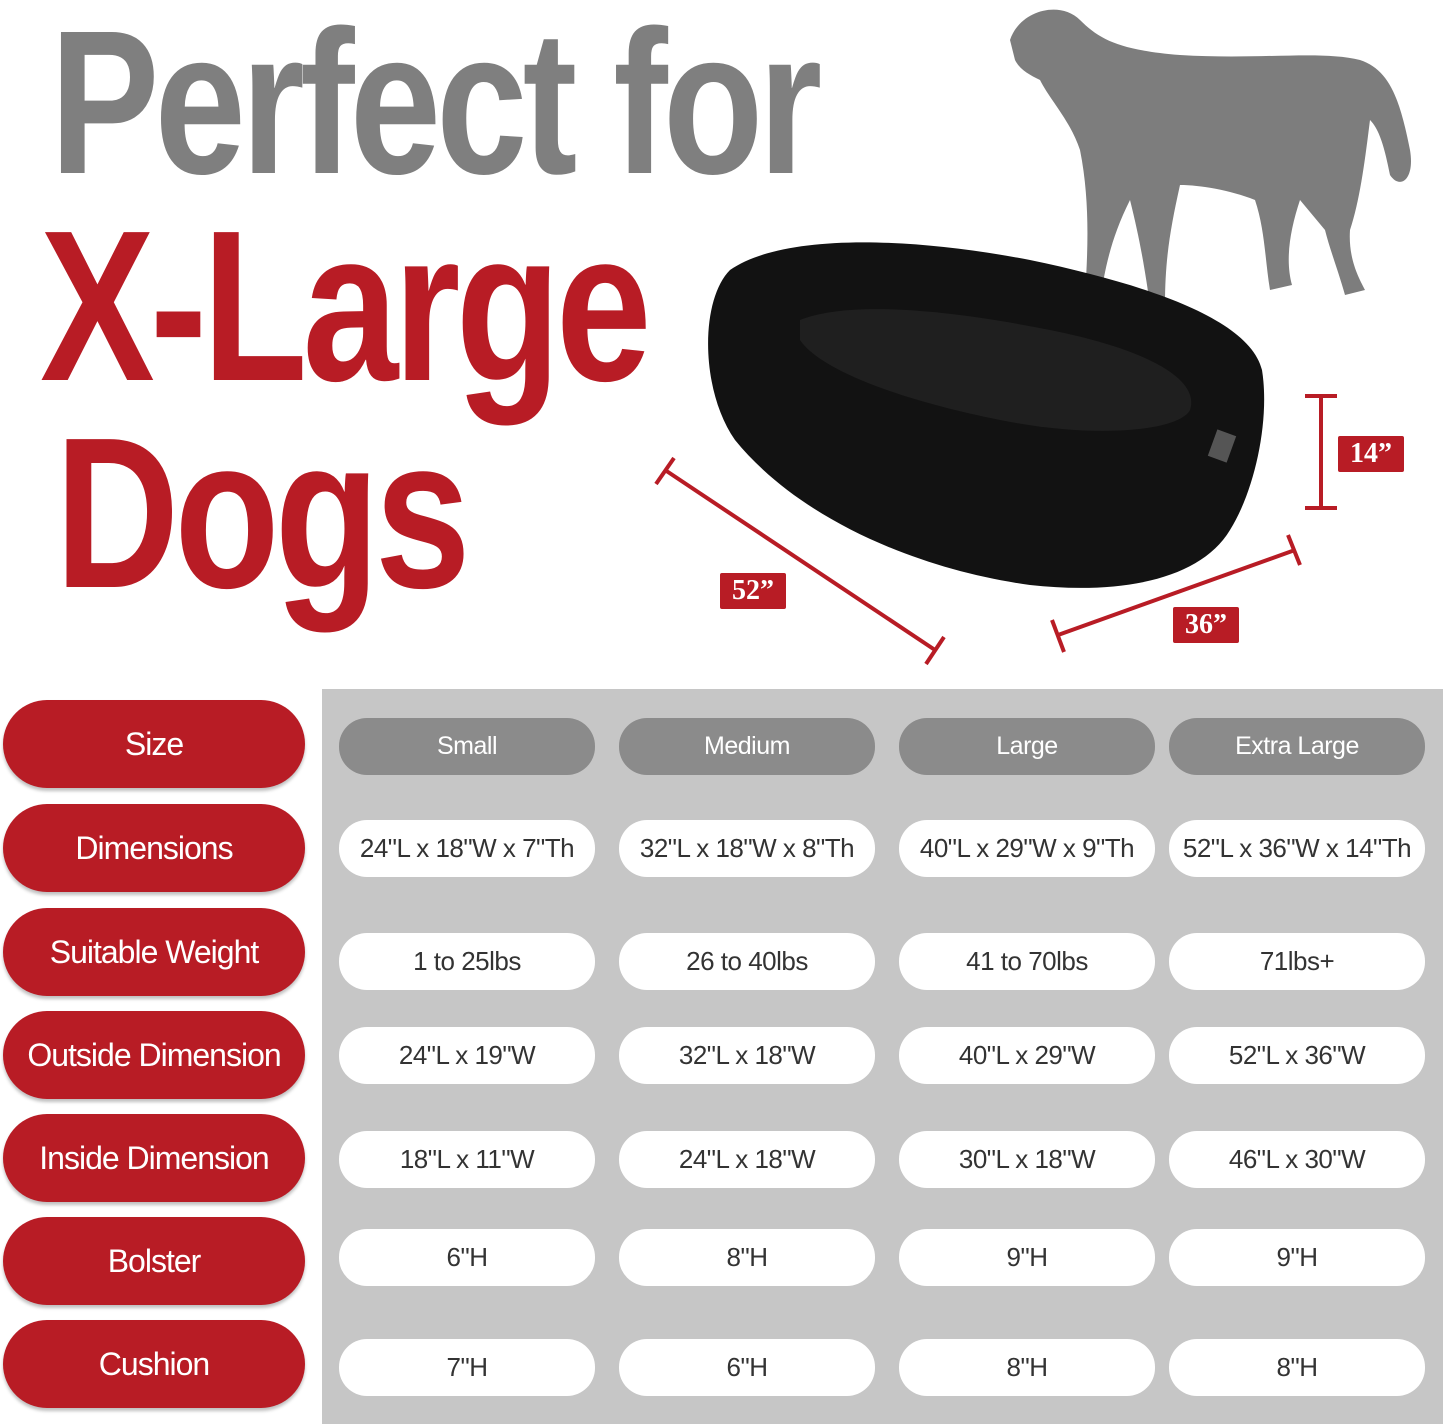 Image resolution: width=1445 pixels, height=1424 pixels. What do you see at coordinates (1297, 848) in the screenshot?
I see `table-cell: 52"L x 36"W x 14"Th` at bounding box center [1297, 848].